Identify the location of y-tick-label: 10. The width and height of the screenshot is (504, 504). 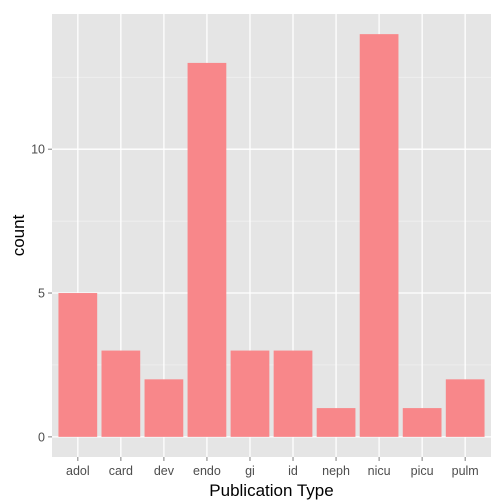
(38, 150).